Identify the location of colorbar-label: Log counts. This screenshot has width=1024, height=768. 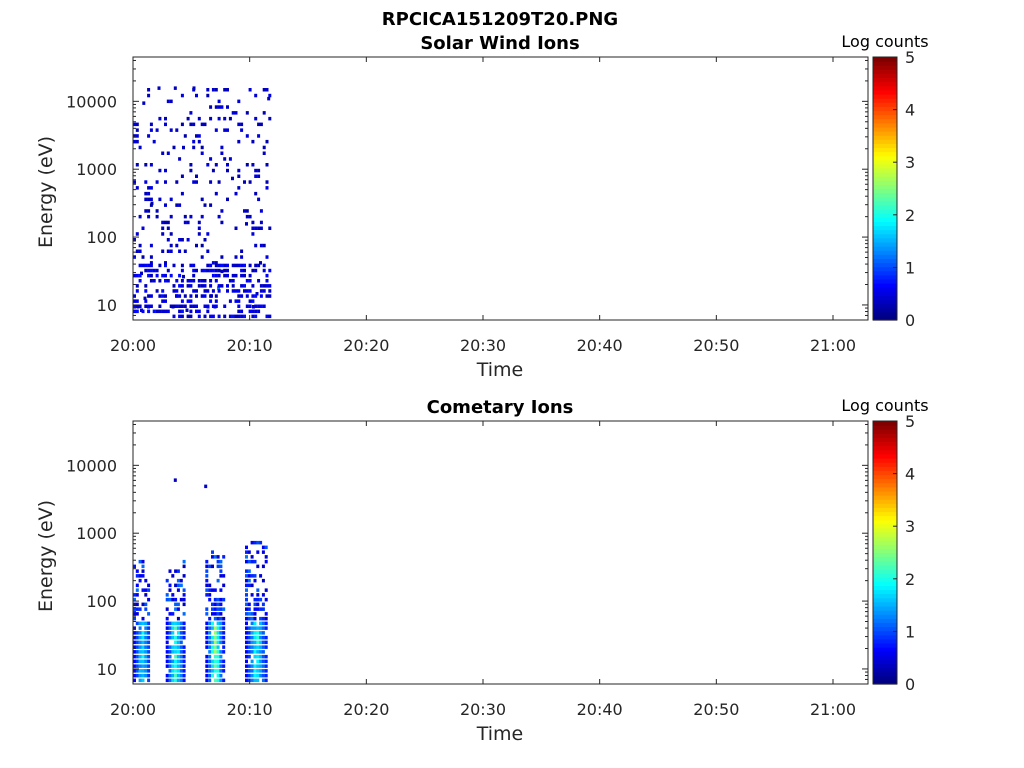
(884, 405).